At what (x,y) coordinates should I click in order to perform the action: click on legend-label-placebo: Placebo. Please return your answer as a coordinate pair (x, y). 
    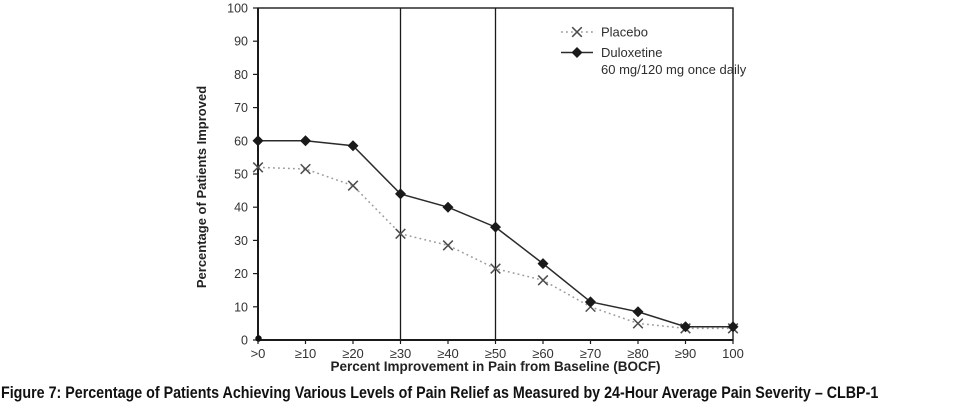
    Looking at the image, I should click on (624, 32).